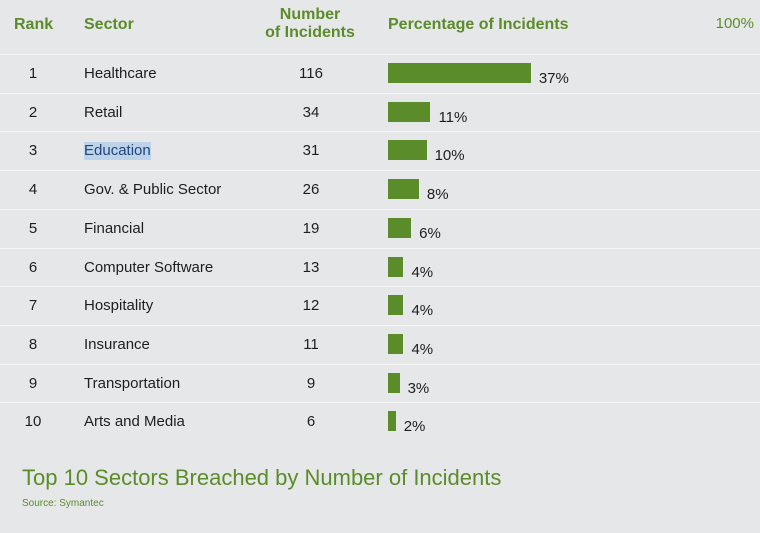 The image size is (760, 533). Describe the element at coordinates (34, 24) in the screenshot. I see `header-rank: Rank` at that location.